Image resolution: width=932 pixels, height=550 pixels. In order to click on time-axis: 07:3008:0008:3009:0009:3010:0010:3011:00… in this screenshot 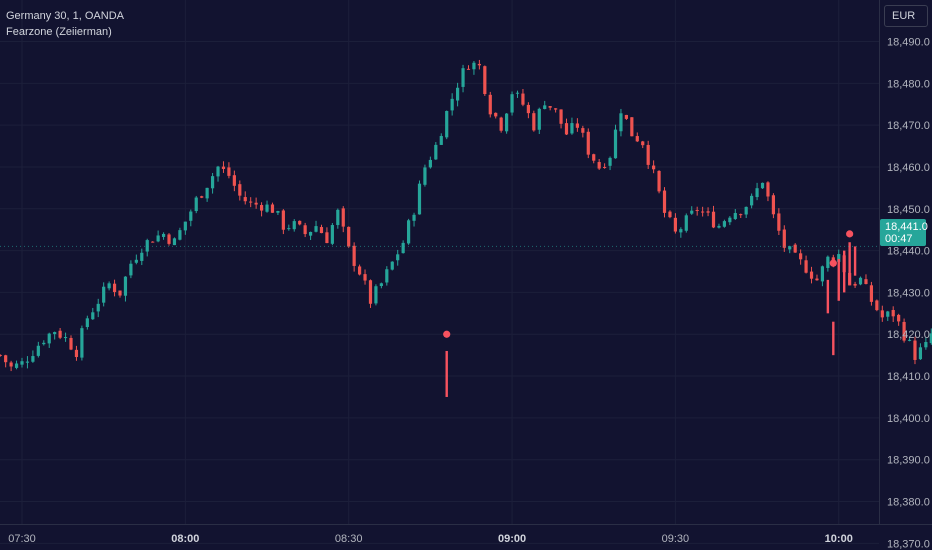, I will do `click(470, 539)`.